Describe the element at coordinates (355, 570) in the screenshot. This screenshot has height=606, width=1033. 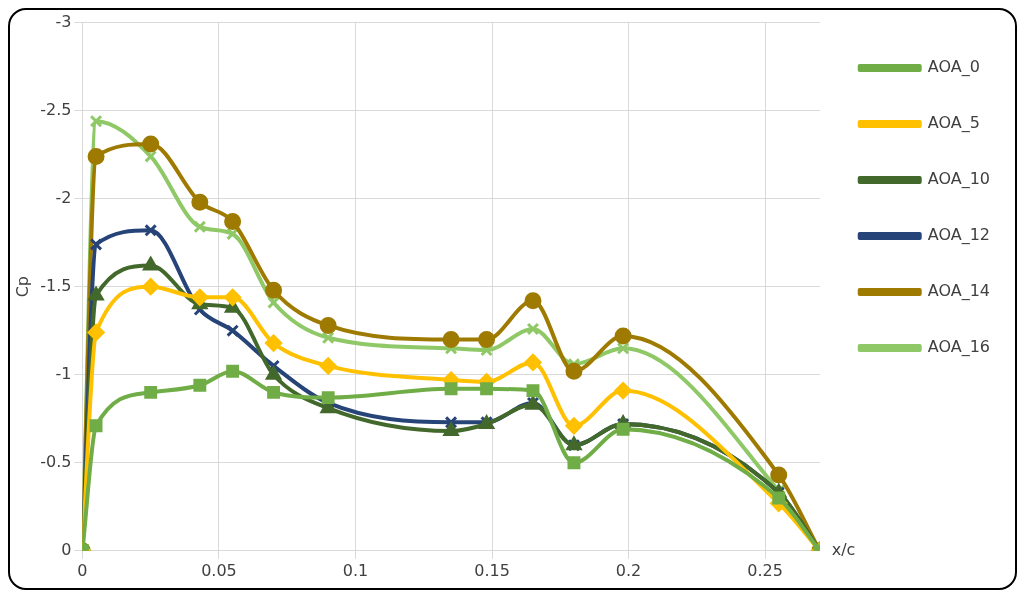
I see `x-tick-label: 0.1` at that location.